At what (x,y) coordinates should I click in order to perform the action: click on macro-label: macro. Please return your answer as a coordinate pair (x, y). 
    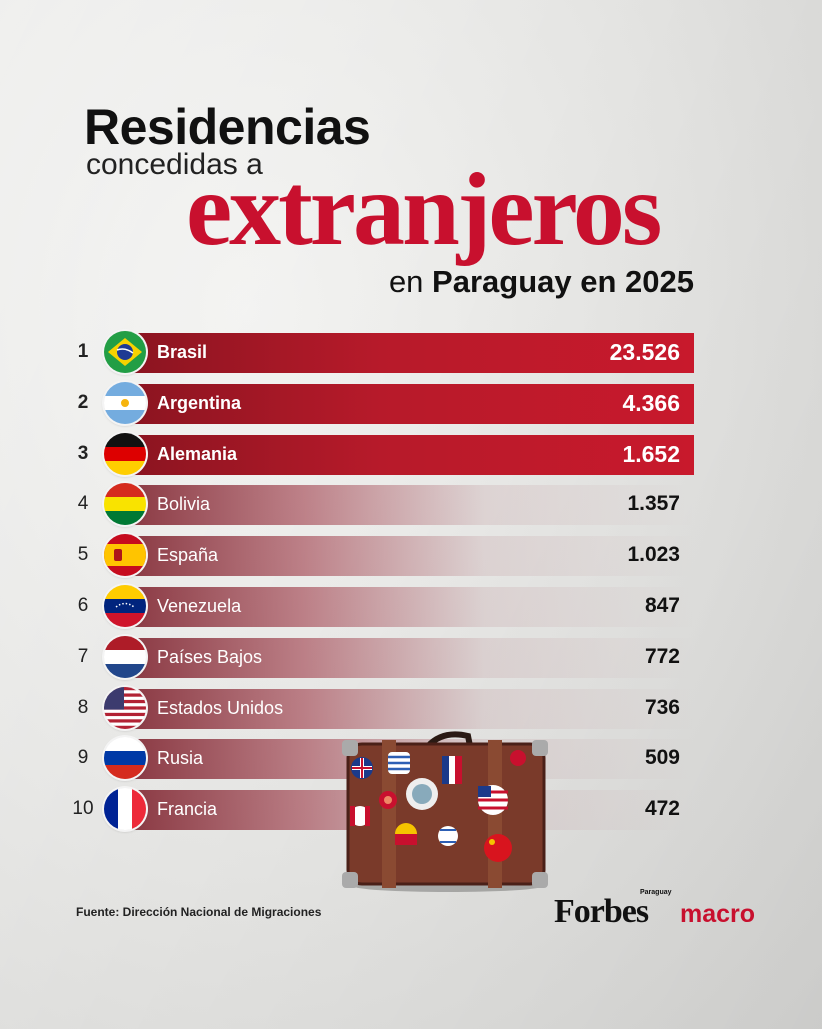
    Looking at the image, I should click on (718, 914).